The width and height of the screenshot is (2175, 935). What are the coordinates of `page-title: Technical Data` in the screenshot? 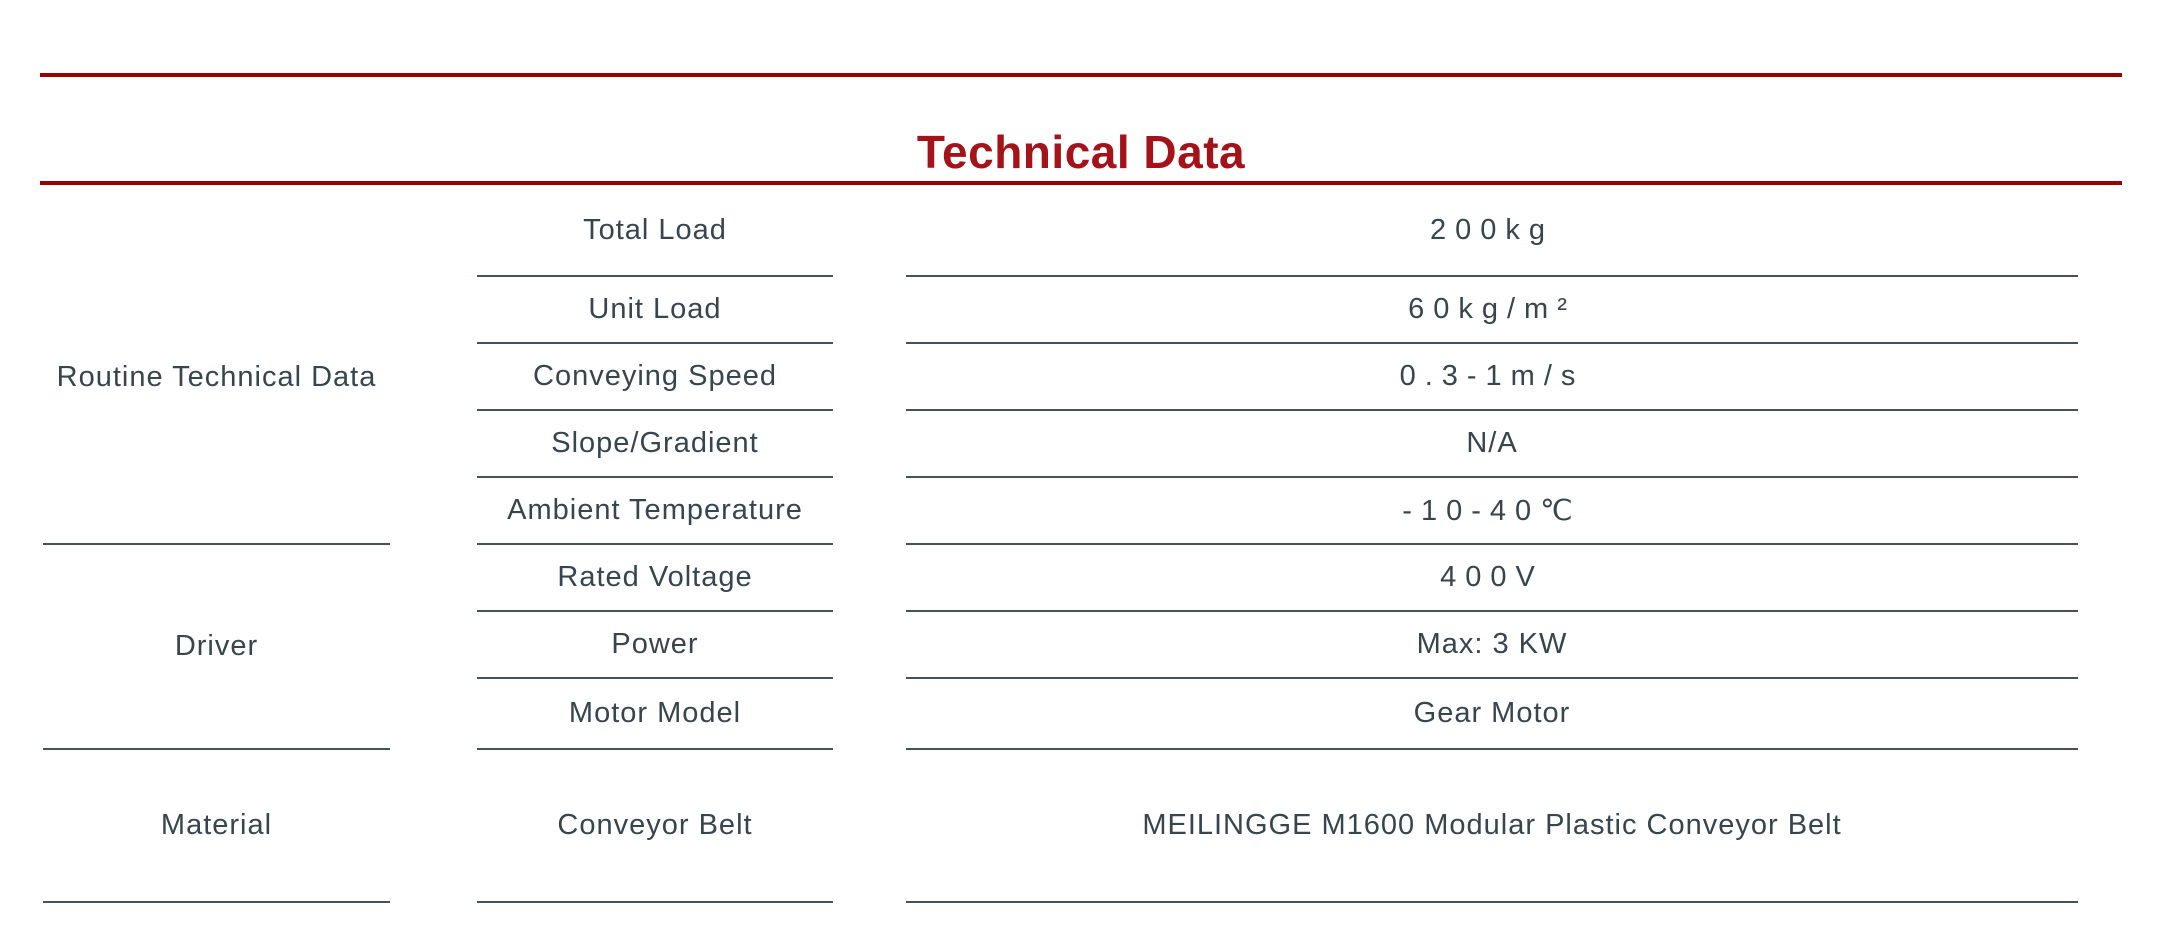 It's located at (1081, 151).